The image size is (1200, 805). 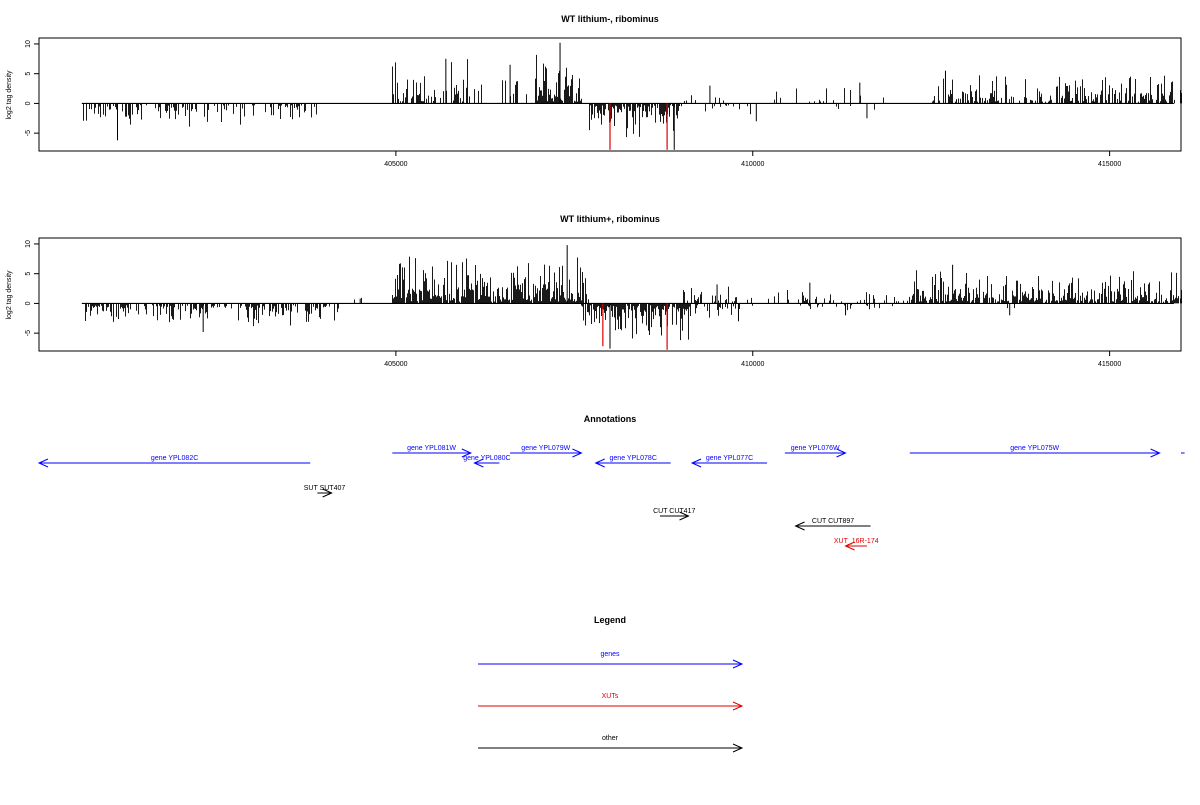 What do you see at coordinates (611, 744) in the screenshot?
I see `legend-item: other` at bounding box center [611, 744].